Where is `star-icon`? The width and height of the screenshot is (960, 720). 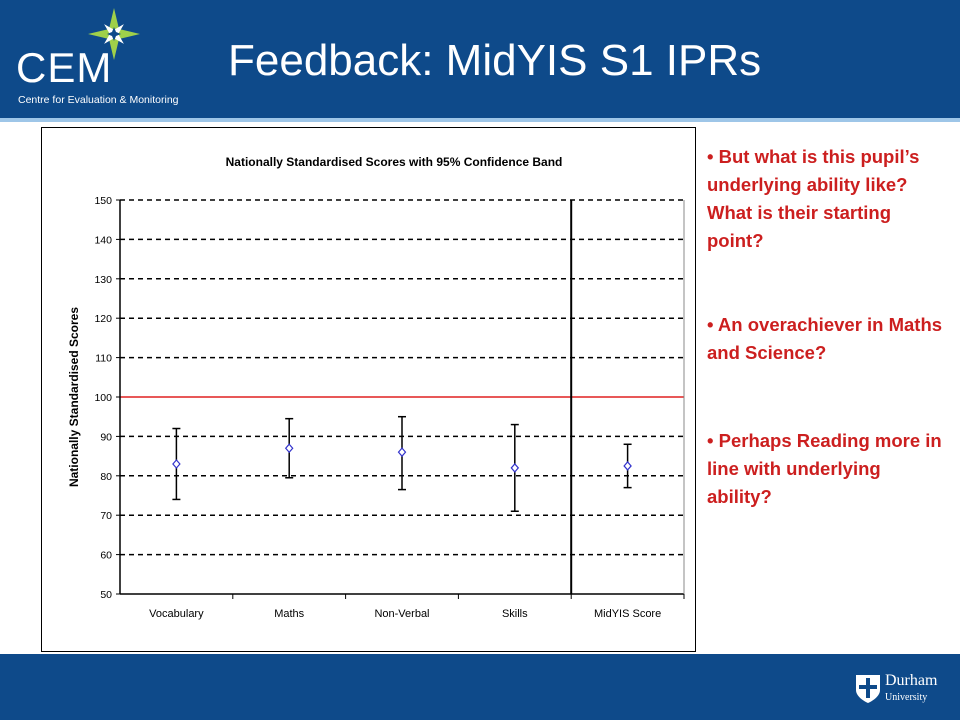 star-icon is located at coordinates (114, 34).